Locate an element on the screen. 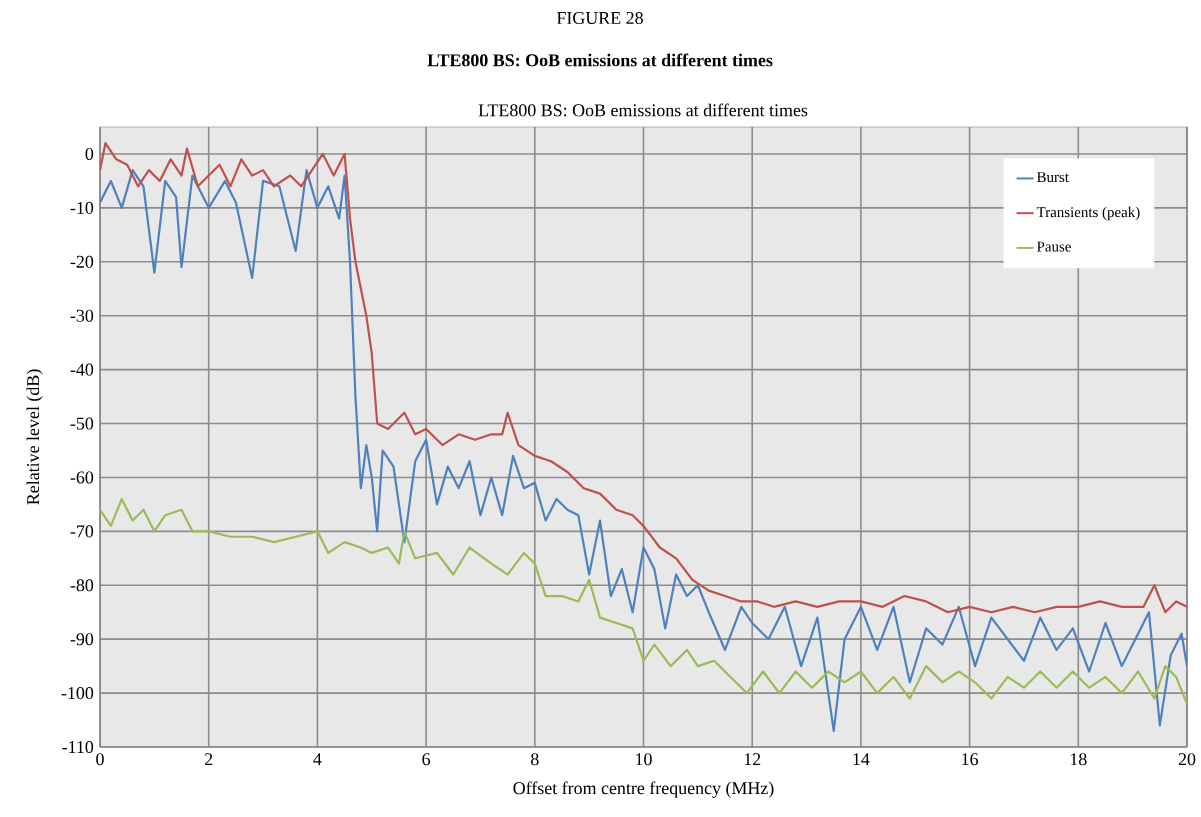 Image resolution: width=1201 pixels, height=817 pixels. legend-label: Transients (peak) is located at coordinates (1088, 213).